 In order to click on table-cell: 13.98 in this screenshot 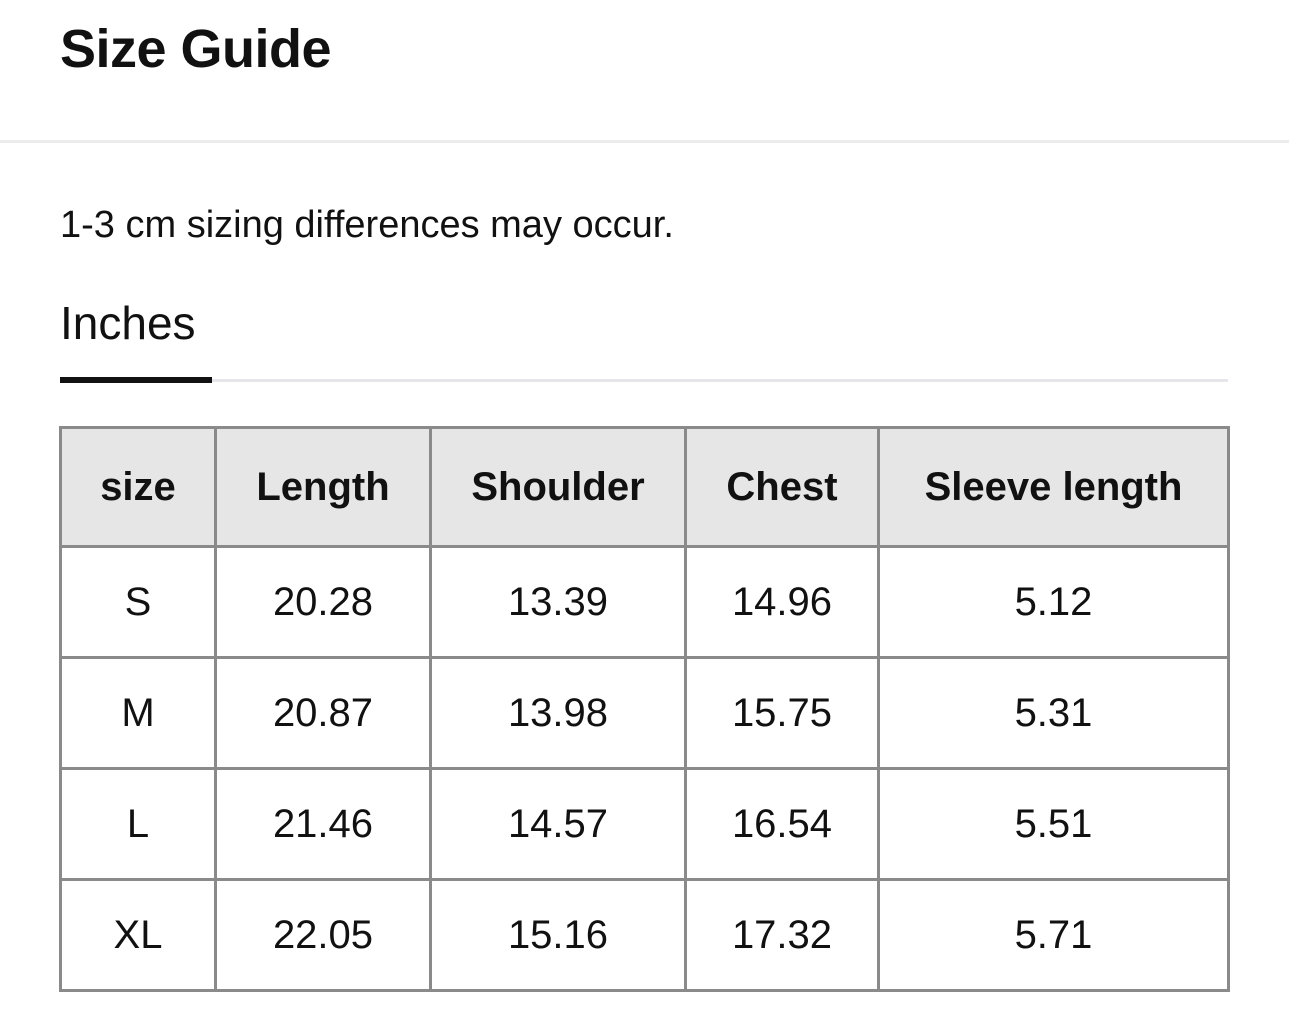, I will do `click(558, 713)`.